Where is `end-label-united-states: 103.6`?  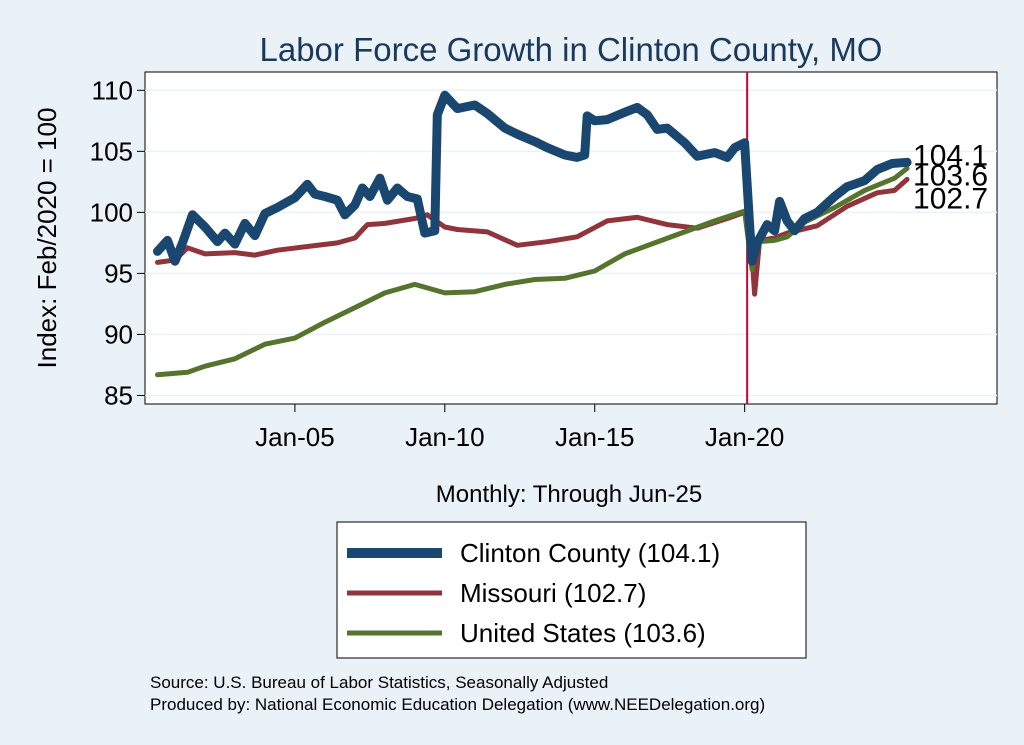 end-label-united-states: 103.6 is located at coordinates (950, 175).